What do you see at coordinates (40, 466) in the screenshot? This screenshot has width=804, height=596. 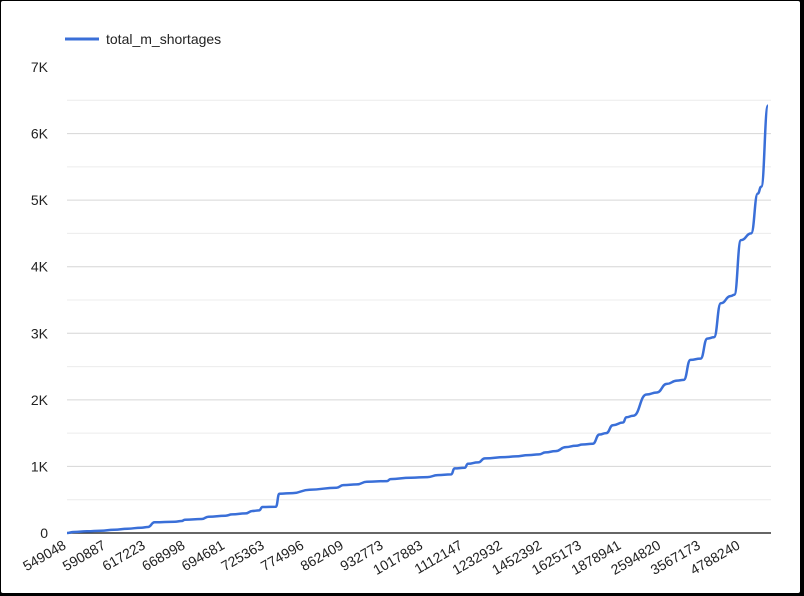 I see `y-tick-label: 1K` at bounding box center [40, 466].